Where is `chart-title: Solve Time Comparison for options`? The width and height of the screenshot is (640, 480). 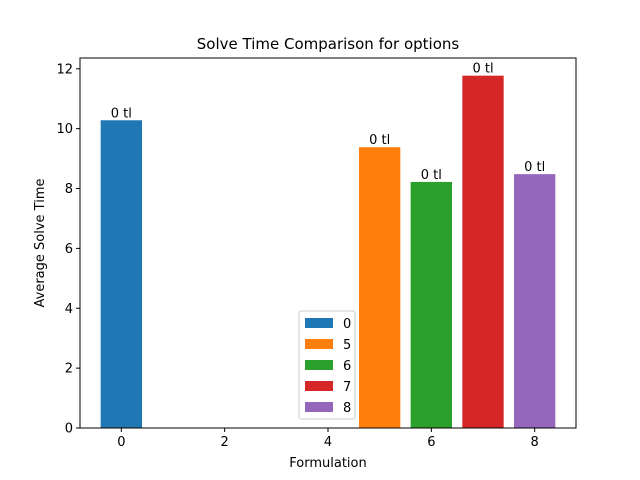
chart-title: Solve Time Comparison for options is located at coordinates (328, 44).